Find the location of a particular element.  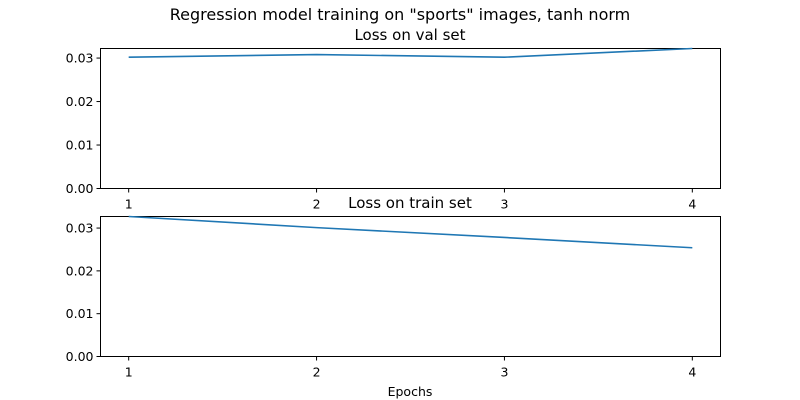

train-loss-title: Loss on train set is located at coordinates (410, 203).